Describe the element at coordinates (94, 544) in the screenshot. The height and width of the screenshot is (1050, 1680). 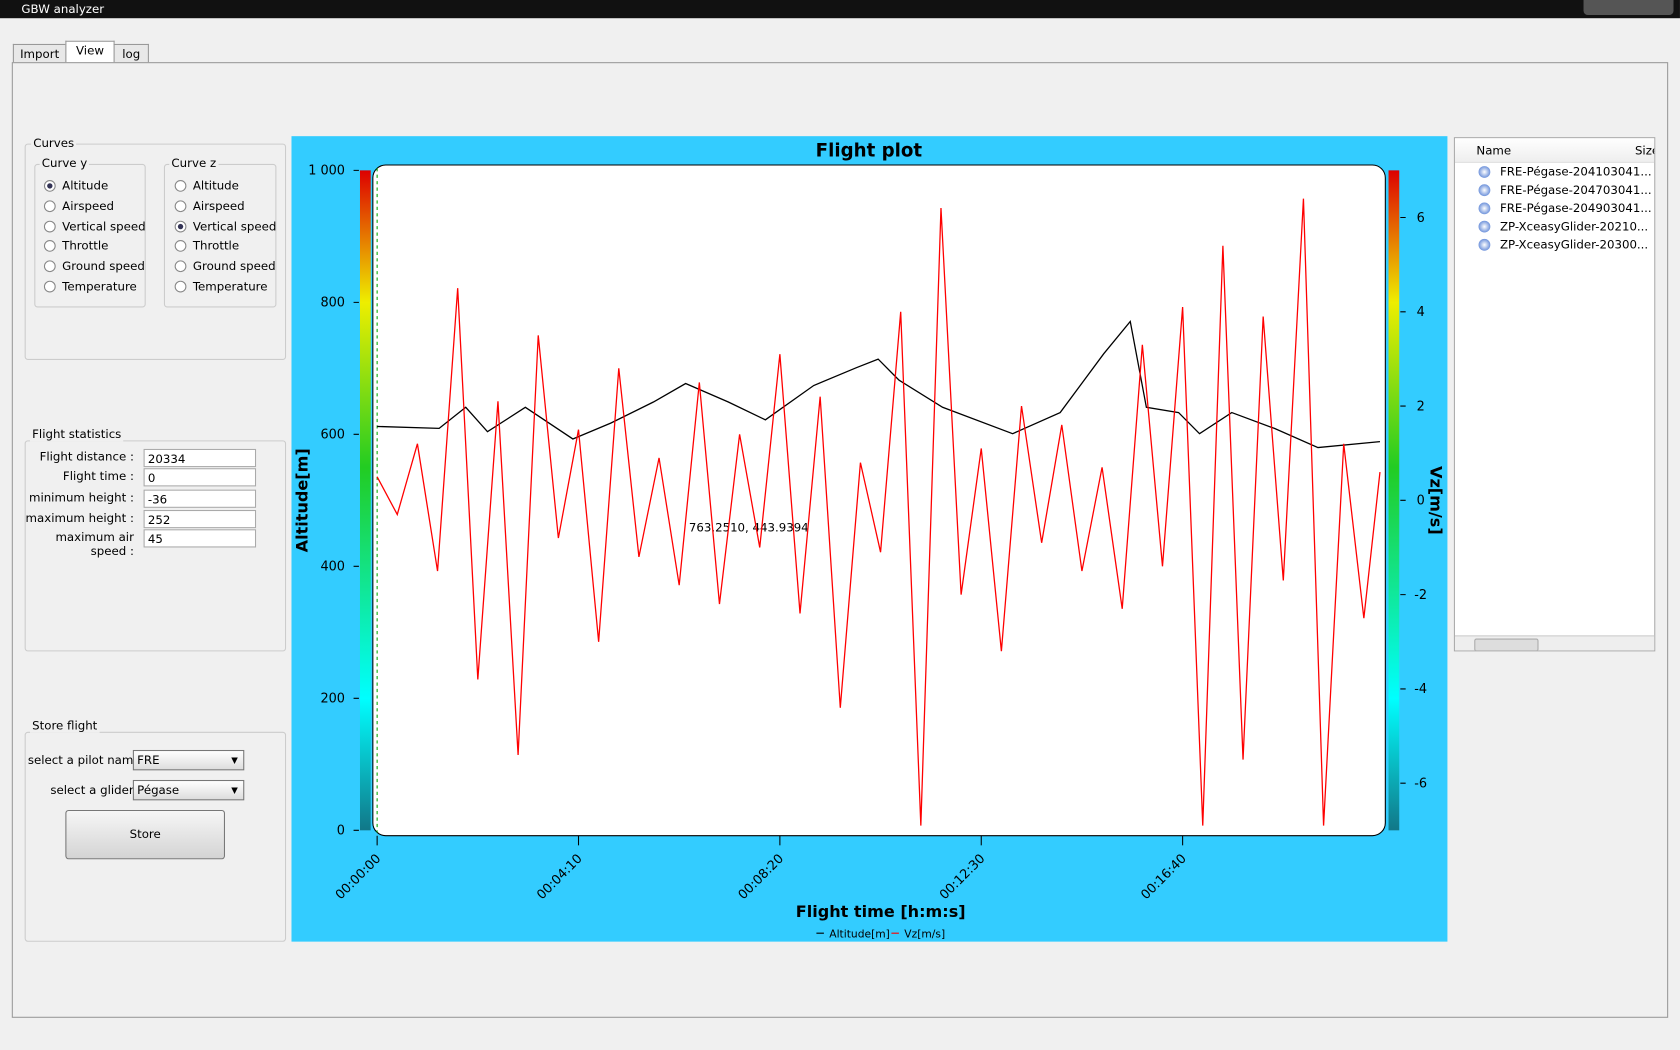
I see `stat-label: maximum air speed :` at that location.